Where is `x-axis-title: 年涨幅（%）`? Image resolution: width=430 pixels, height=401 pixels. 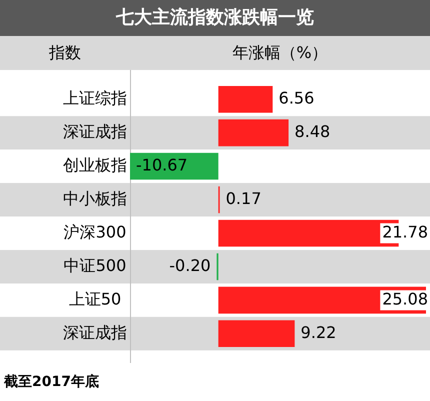 x-axis-title: 年涨幅（%） is located at coordinates (280, 53).